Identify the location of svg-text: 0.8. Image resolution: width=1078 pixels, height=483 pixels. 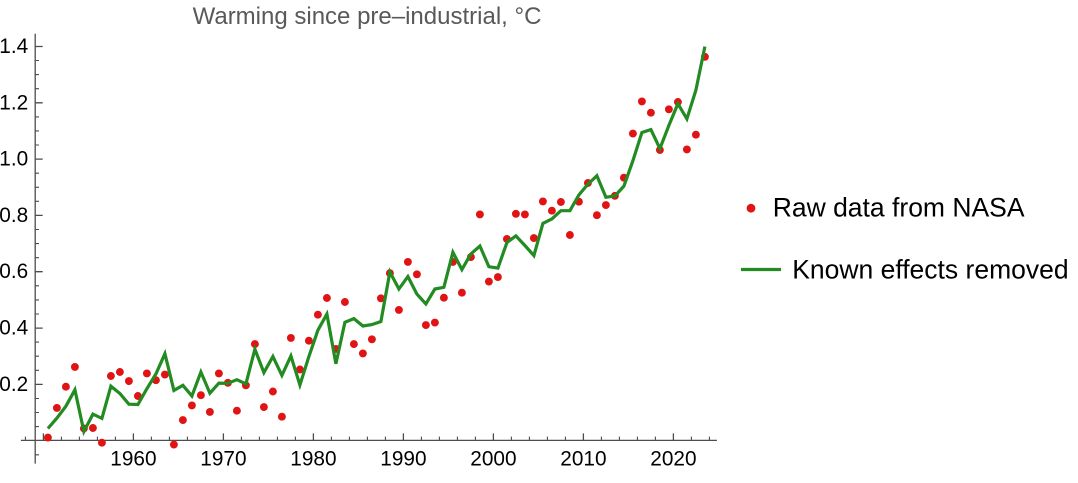
(14, 215).